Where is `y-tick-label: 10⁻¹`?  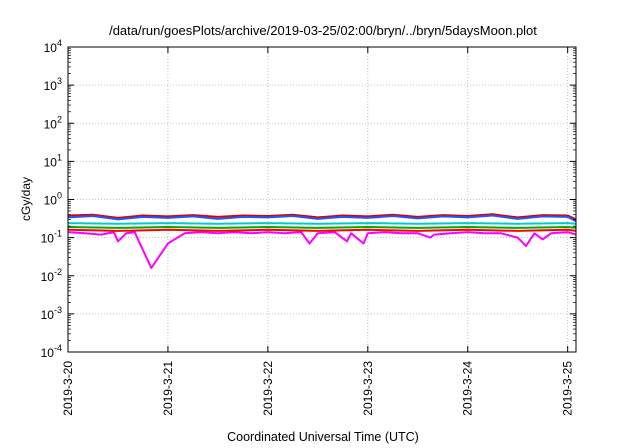
y-tick-label: 10⁻¹ is located at coordinates (51, 237).